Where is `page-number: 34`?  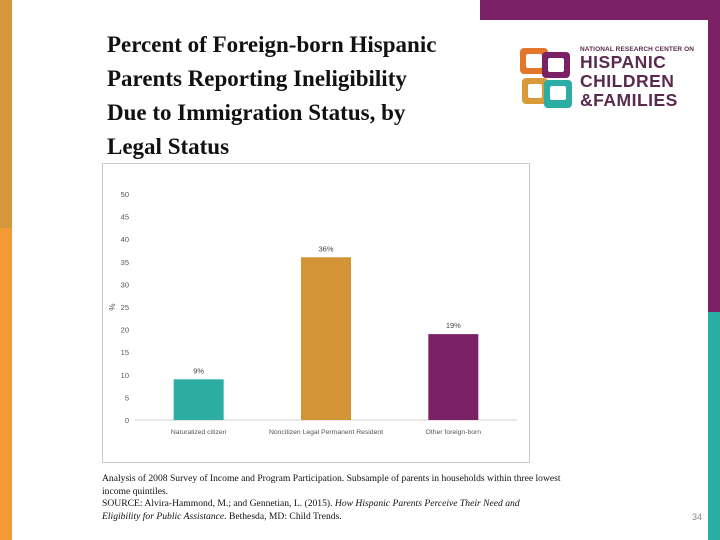 page-number: 34 is located at coordinates (697, 517).